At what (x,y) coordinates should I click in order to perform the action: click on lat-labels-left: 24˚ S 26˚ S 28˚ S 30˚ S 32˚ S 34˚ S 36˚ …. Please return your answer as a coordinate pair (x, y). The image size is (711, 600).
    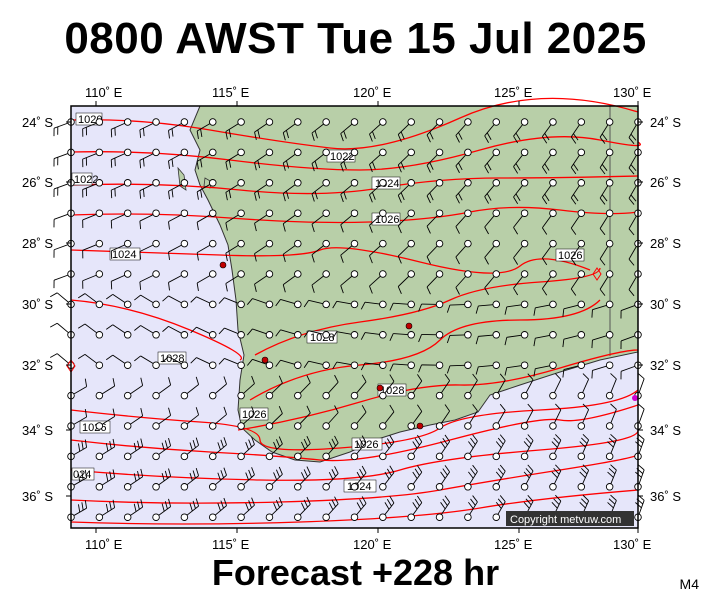
    Looking at the image, I should click on (37, 309).